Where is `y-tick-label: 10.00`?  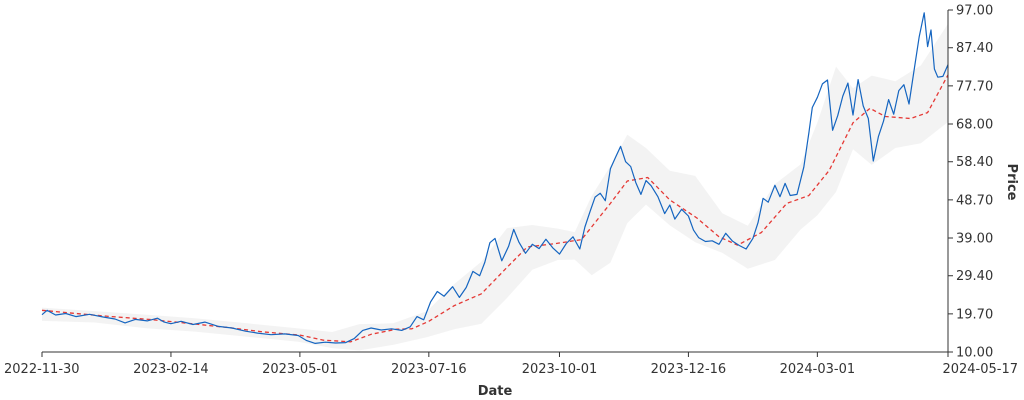 y-tick-label: 10.00 is located at coordinates (974, 353).